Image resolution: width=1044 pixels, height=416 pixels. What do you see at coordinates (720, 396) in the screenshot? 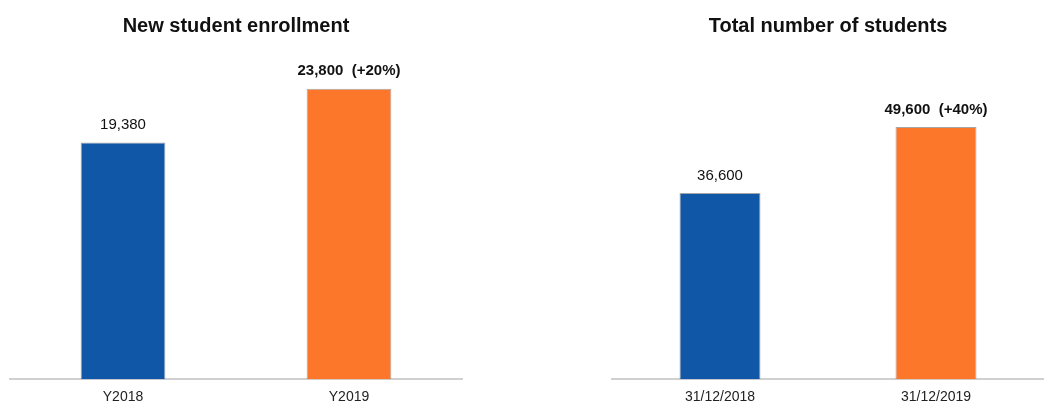
I see `x-tick-label: 31/12/2018` at bounding box center [720, 396].